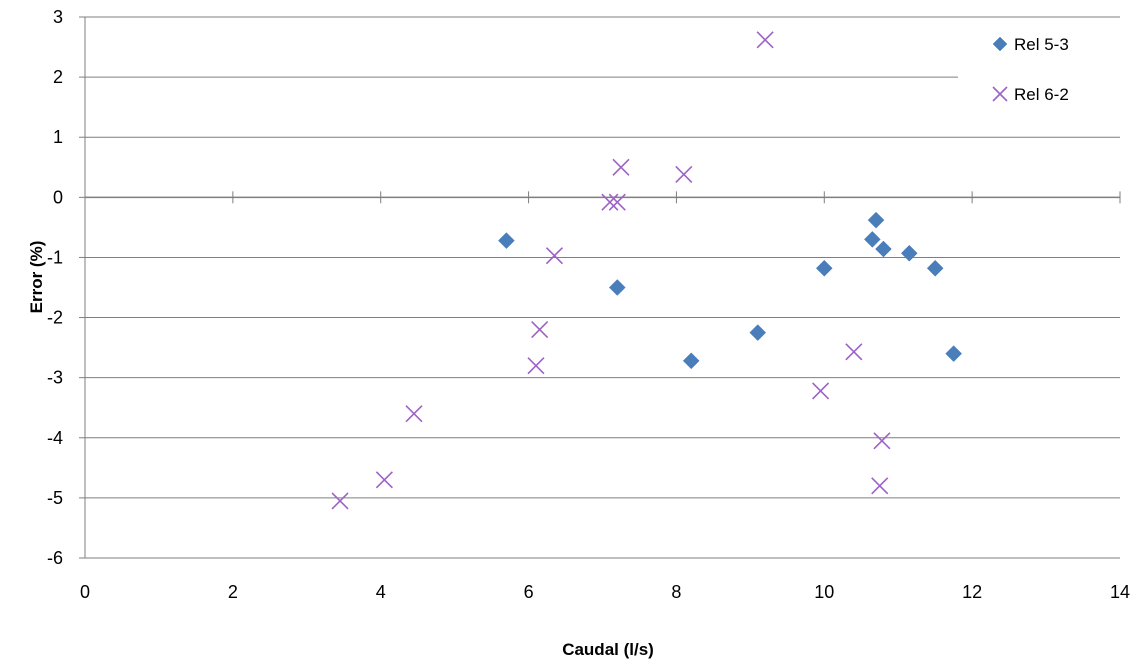  I want to click on x-tick-label: 2, so click(233, 592).